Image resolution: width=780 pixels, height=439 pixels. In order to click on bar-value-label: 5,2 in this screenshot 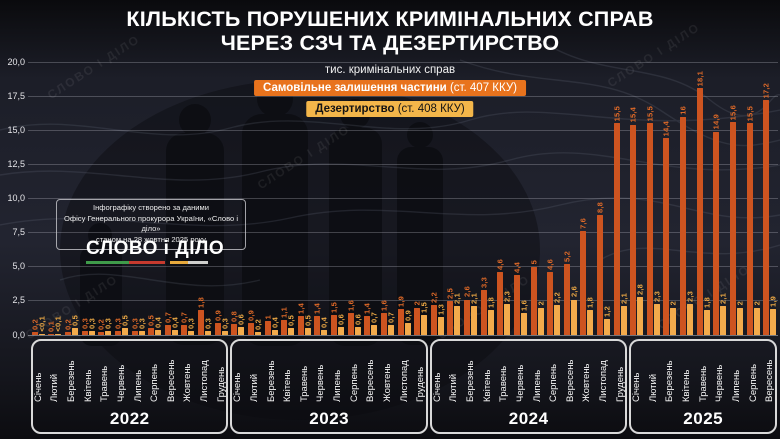, I will do `click(567, 257)`.